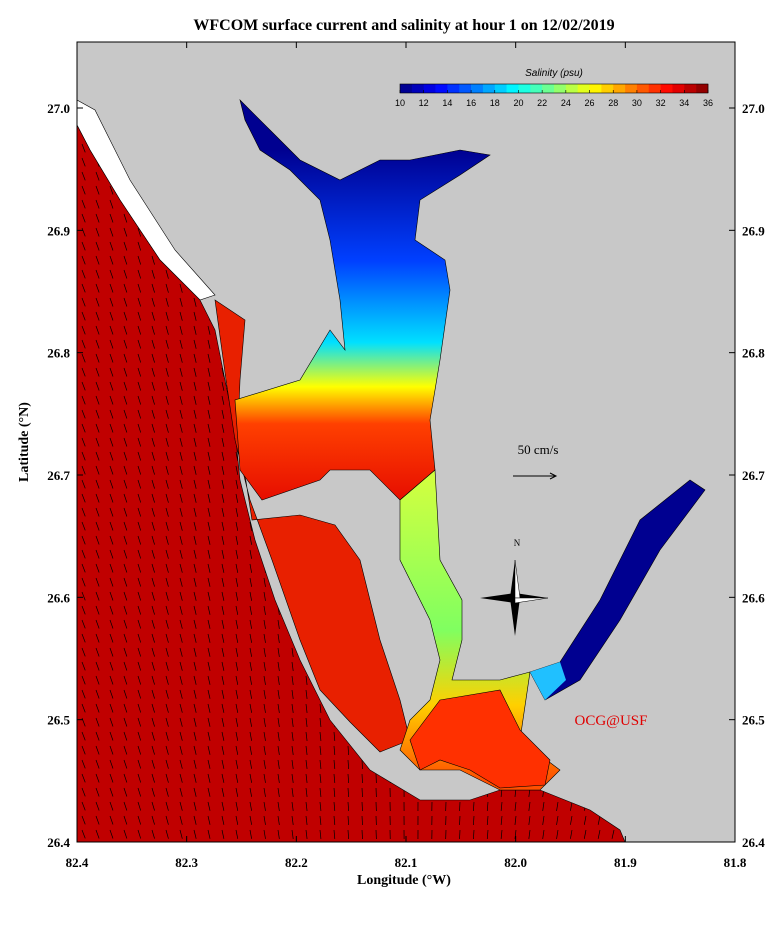 This screenshot has width=770, height=936. What do you see at coordinates (77, 862) in the screenshot?
I see `x-tick-label: 82.4` at bounding box center [77, 862].